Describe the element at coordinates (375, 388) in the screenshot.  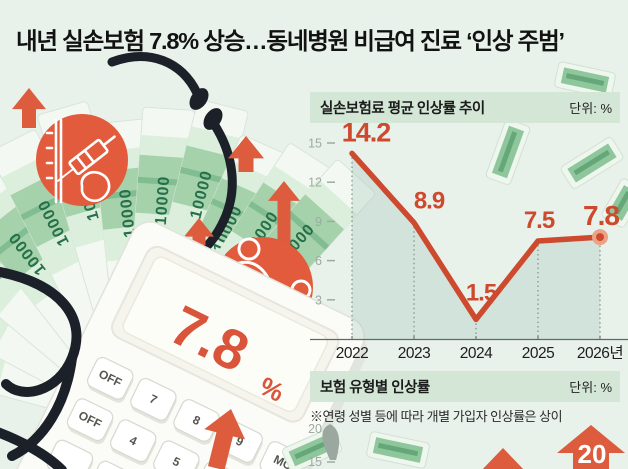
I see `type-chart-title: 보험 유형별 인상률` at that location.